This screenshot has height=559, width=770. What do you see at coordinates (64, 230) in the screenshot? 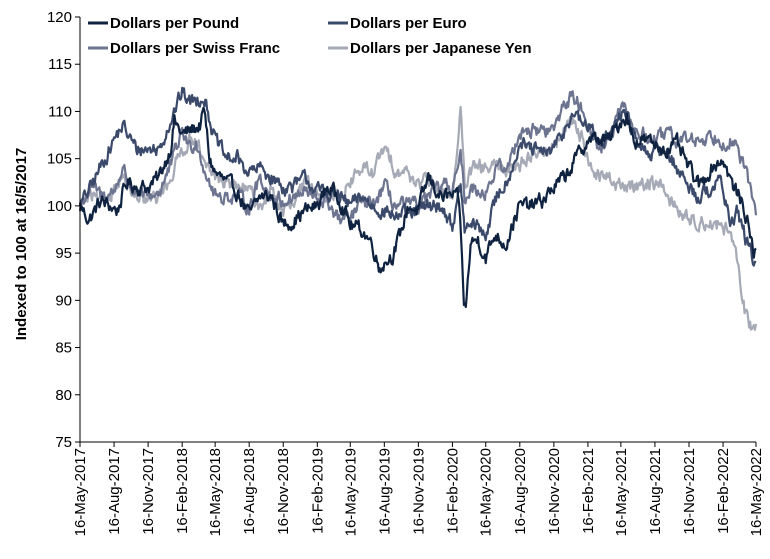
I see `y-axis: 75 80 85 90 95 100 105 110 115 120` at bounding box center [64, 230].